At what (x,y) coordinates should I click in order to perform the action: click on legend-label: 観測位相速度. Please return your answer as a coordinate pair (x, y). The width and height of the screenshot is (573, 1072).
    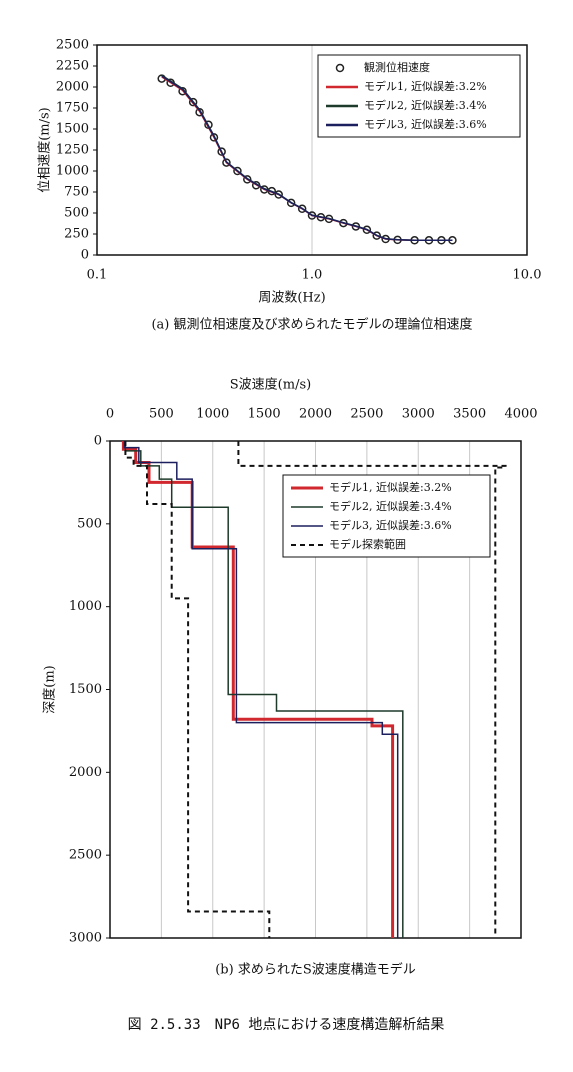
    Looking at the image, I should click on (397, 67).